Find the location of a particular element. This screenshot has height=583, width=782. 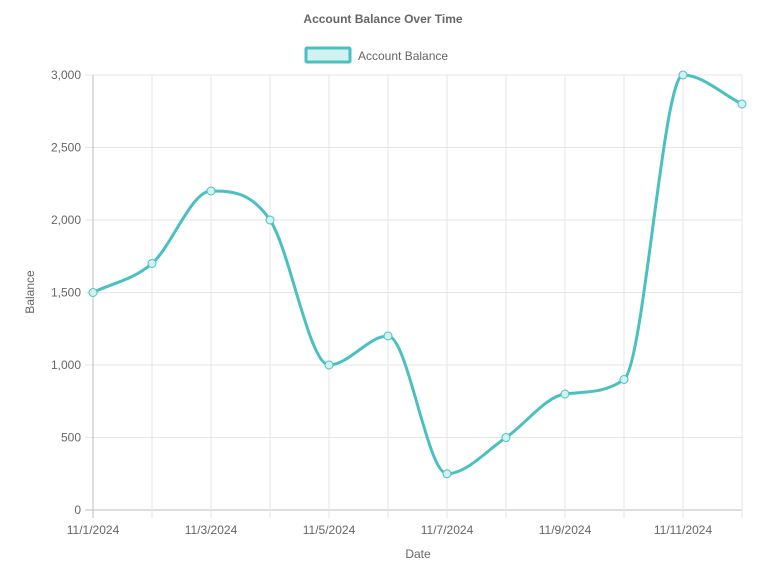

legend: Account Balance is located at coordinates (376, 55).